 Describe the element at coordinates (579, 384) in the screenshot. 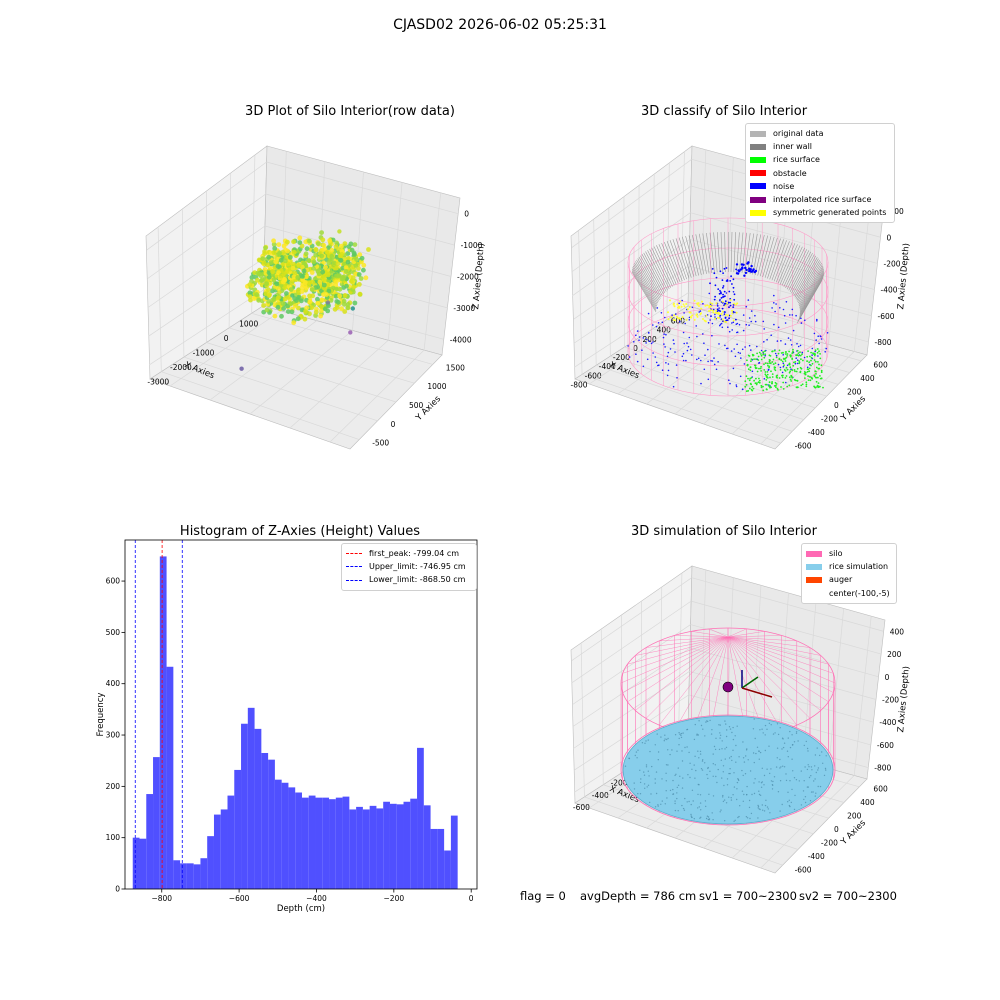

I see `p2-xtick-label: -800` at that location.